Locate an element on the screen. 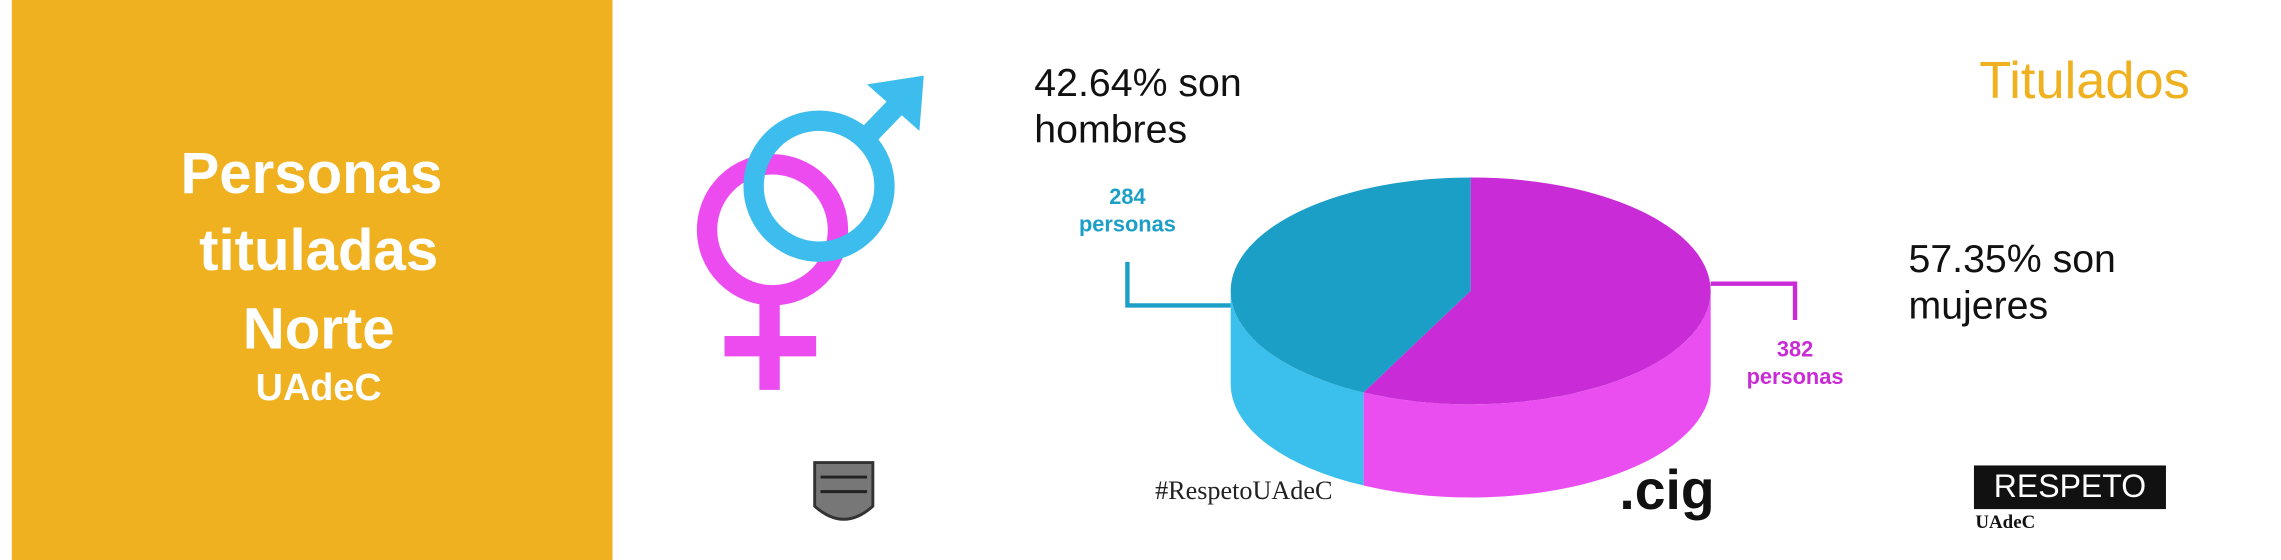  panel-title: Norte is located at coordinates (319, 328).